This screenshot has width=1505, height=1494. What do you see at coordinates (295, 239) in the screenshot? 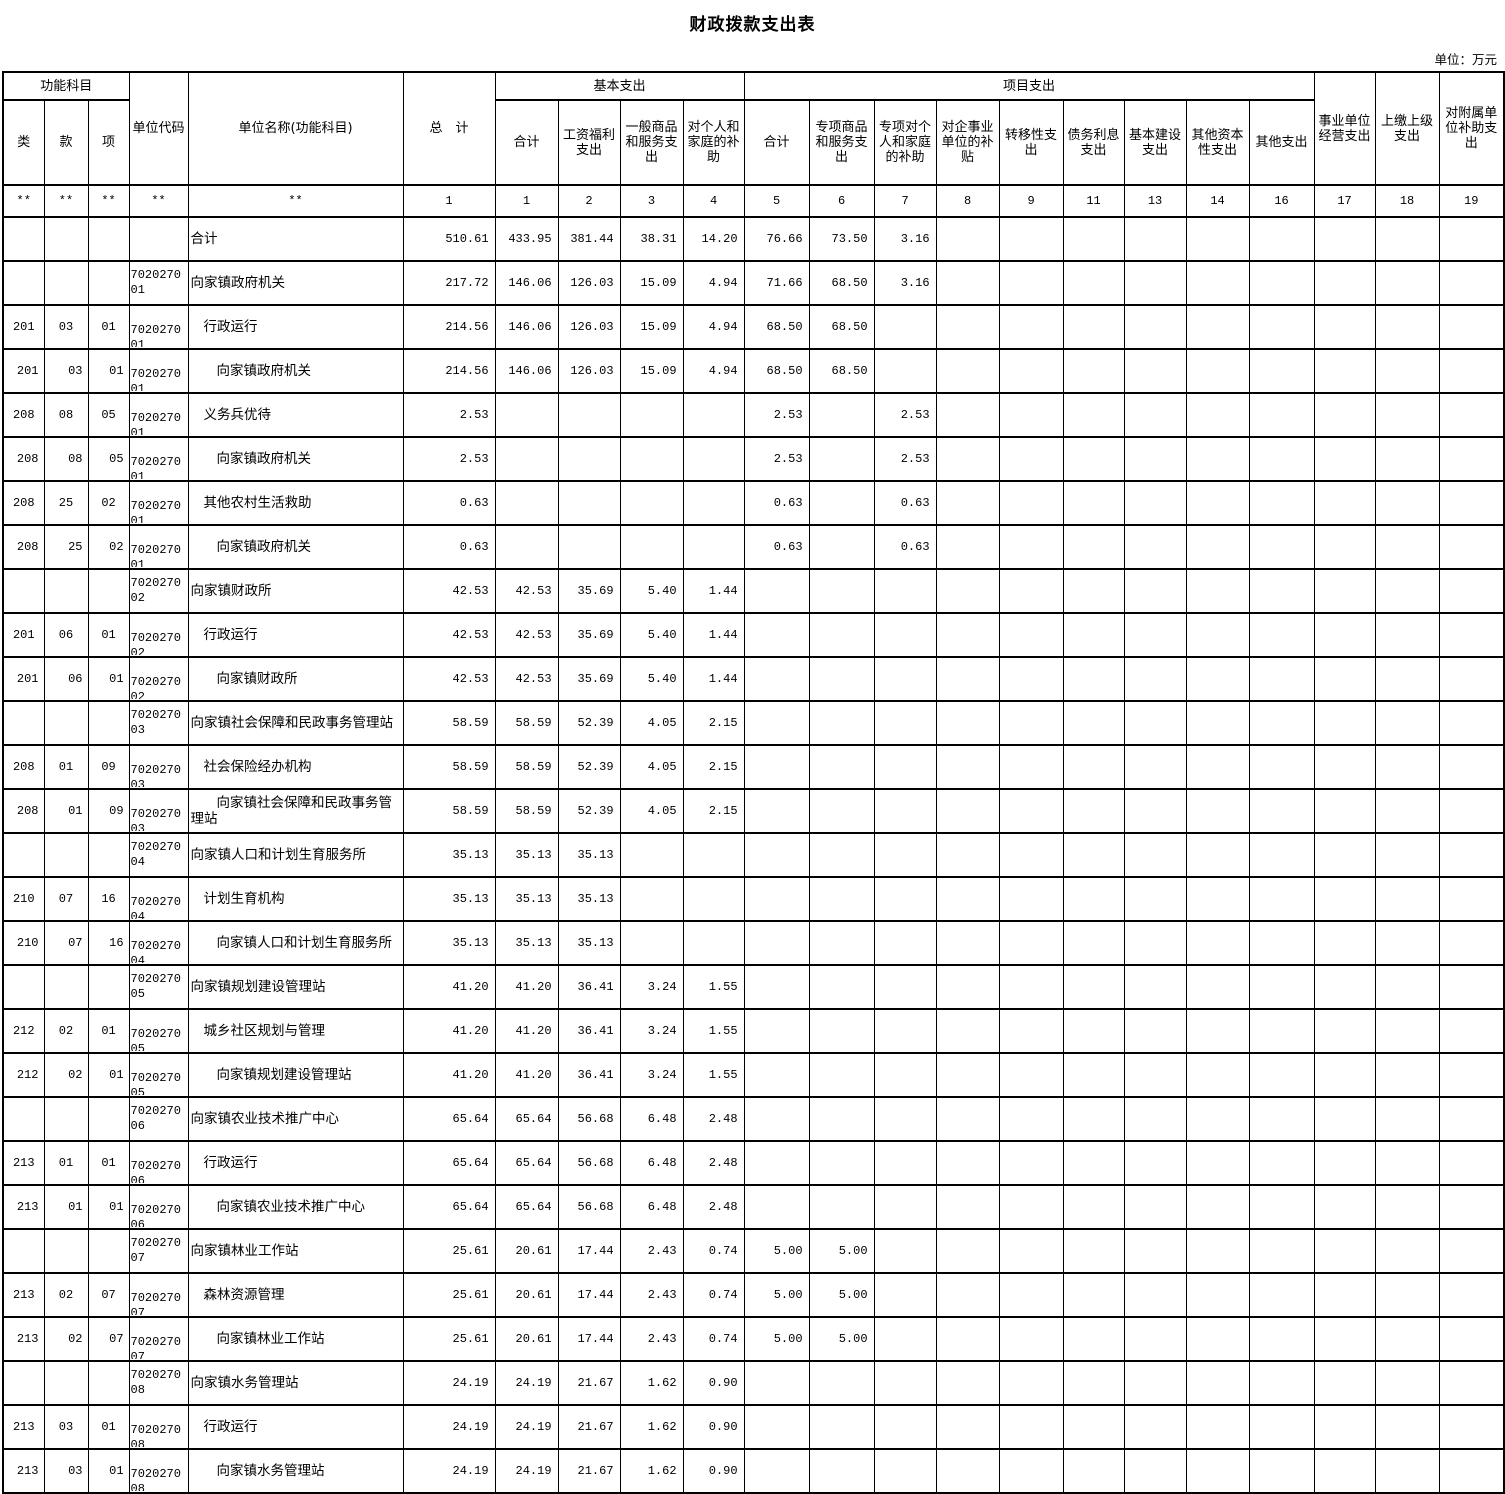
I see `cell-unit-name: 合计` at bounding box center [295, 239].